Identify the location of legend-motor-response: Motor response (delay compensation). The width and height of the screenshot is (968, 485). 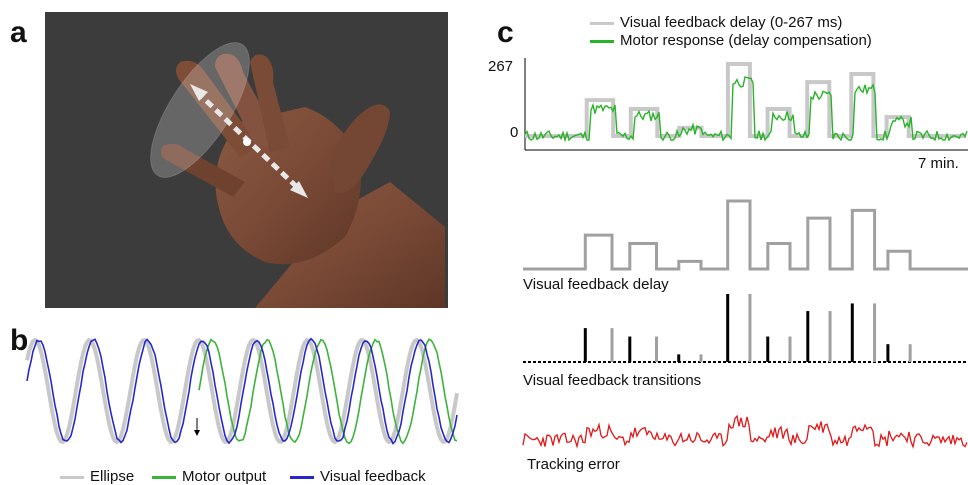
(731, 40).